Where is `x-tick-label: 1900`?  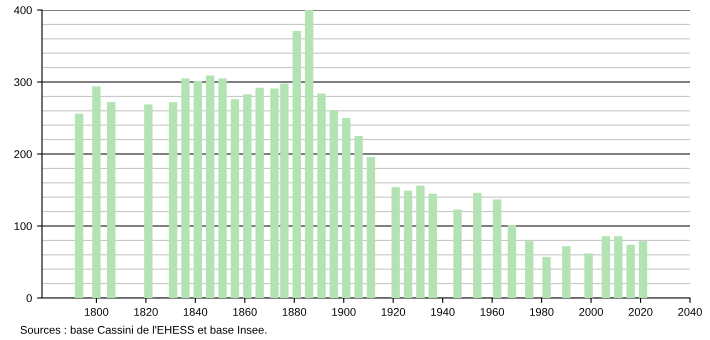
x-tick-label: 1900 is located at coordinates (344, 312).